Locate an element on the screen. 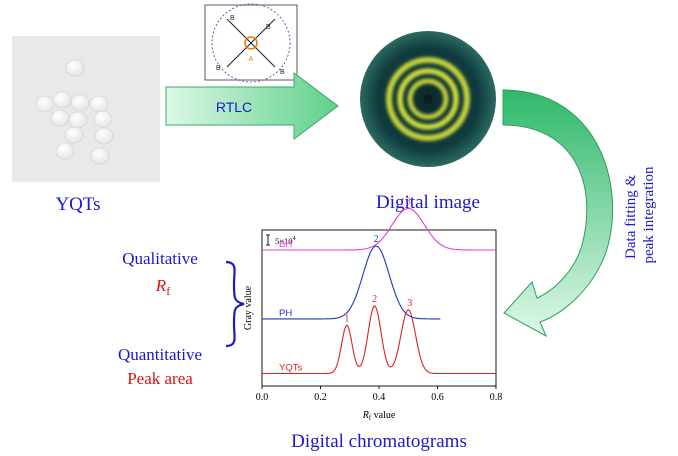 The image size is (678, 456). sample-label: YQTs is located at coordinates (77, 204).